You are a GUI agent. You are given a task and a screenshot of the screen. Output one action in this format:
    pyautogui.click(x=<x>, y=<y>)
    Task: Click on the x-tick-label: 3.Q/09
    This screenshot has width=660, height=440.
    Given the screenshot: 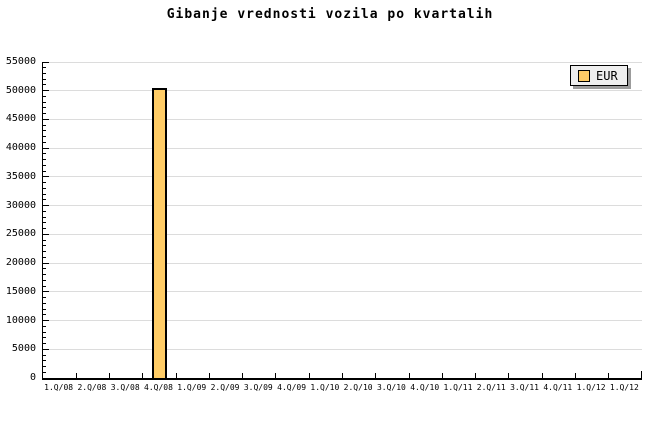 What is the action you would take?
    pyautogui.click(x=258, y=387)
    